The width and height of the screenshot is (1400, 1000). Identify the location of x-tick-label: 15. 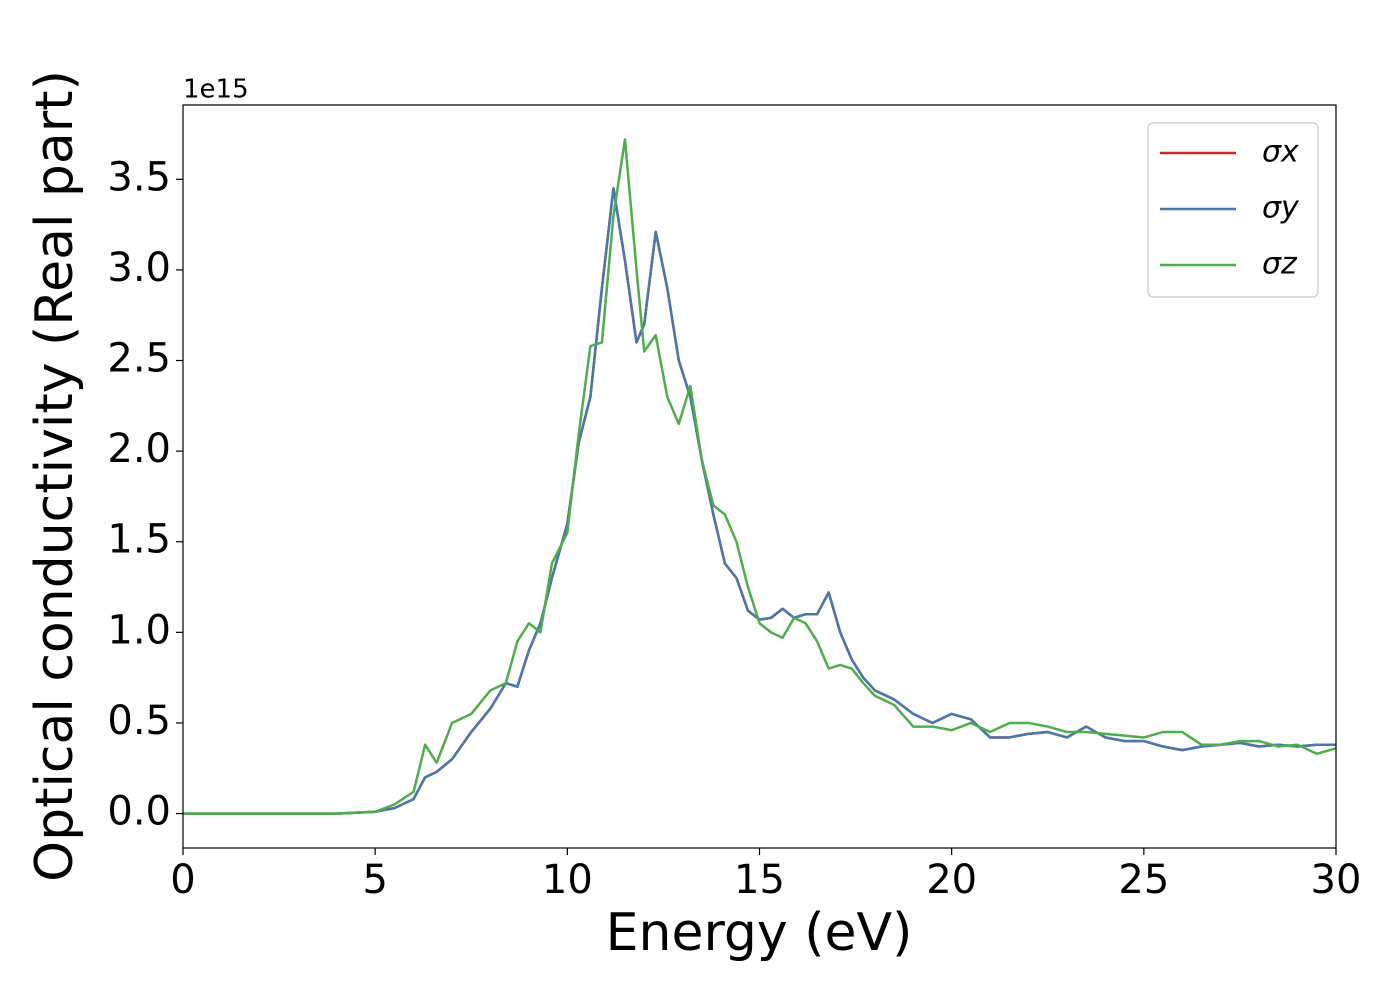
(759, 880).